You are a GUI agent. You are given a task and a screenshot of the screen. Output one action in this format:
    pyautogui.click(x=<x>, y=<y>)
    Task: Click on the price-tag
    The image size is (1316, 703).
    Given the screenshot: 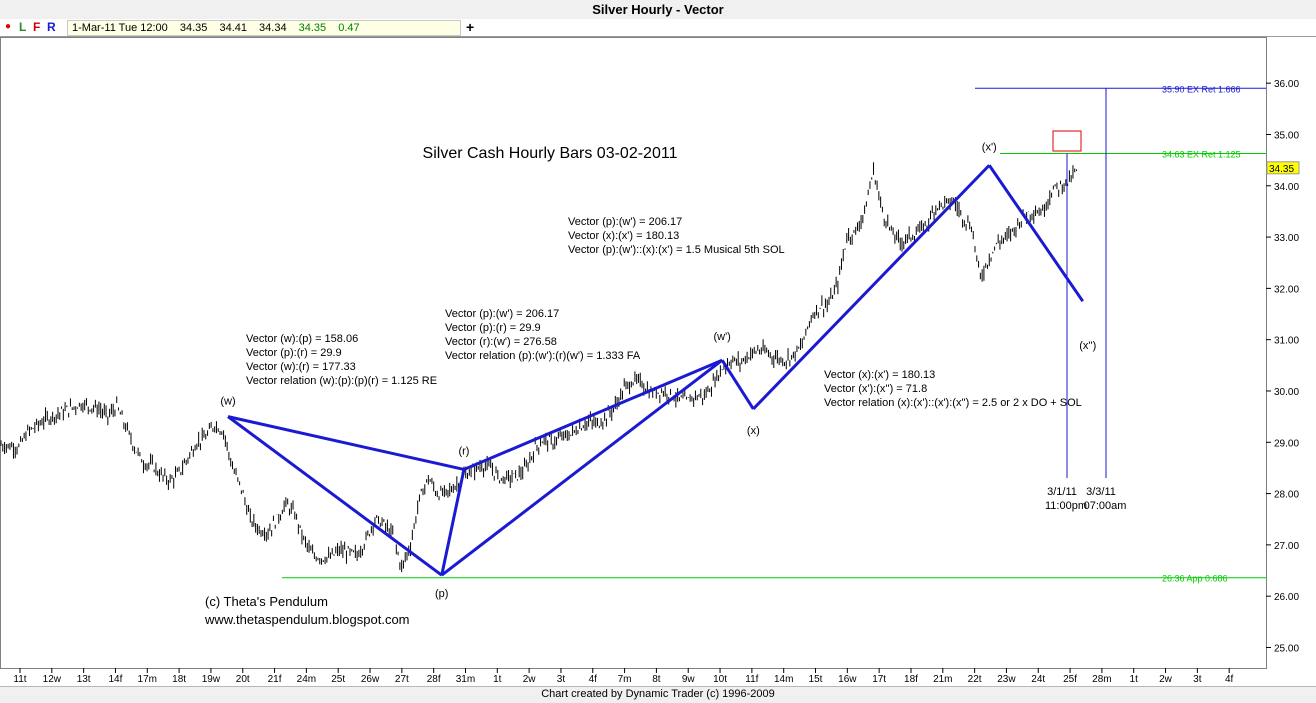 What is the action you would take?
    pyautogui.click(x=1283, y=168)
    